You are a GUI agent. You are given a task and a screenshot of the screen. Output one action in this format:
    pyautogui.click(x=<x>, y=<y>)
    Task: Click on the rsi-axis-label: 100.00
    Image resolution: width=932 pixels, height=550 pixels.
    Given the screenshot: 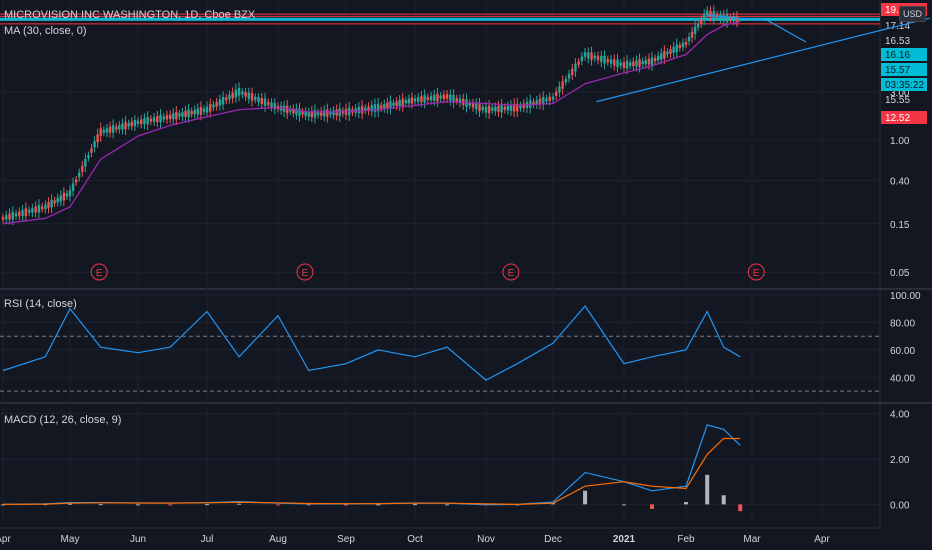 What is the action you would take?
    pyautogui.click(x=905, y=296)
    